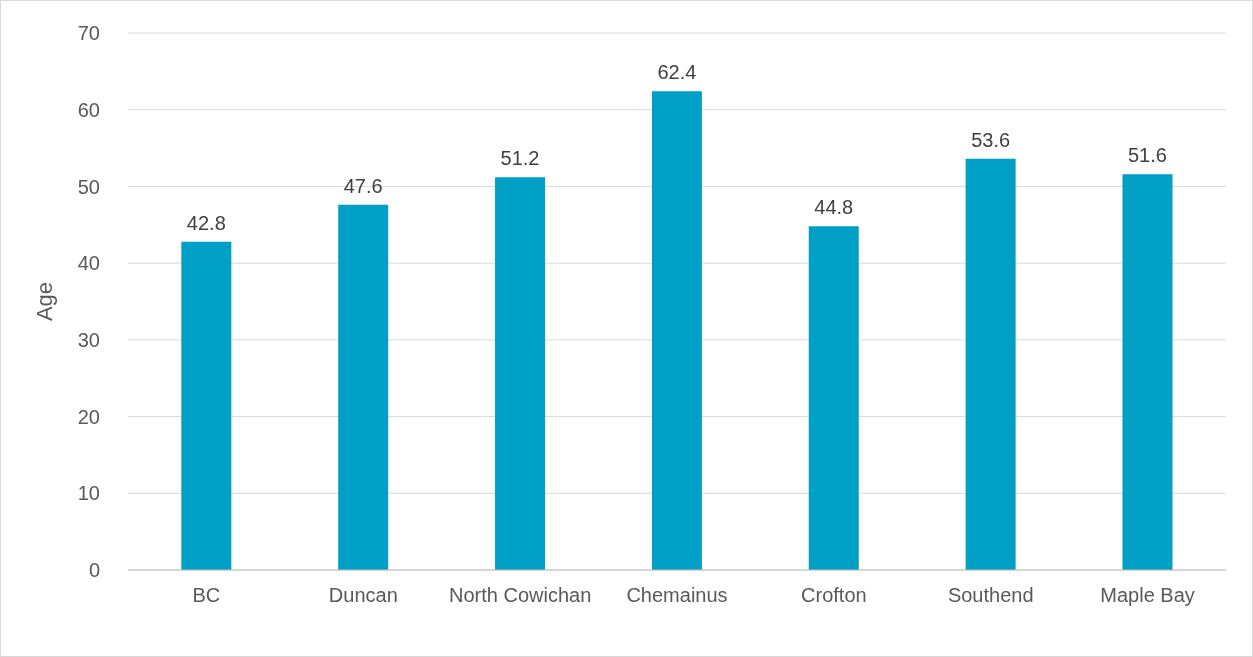  What do you see at coordinates (1147, 155) in the screenshot?
I see `data-label: 51.6` at bounding box center [1147, 155].